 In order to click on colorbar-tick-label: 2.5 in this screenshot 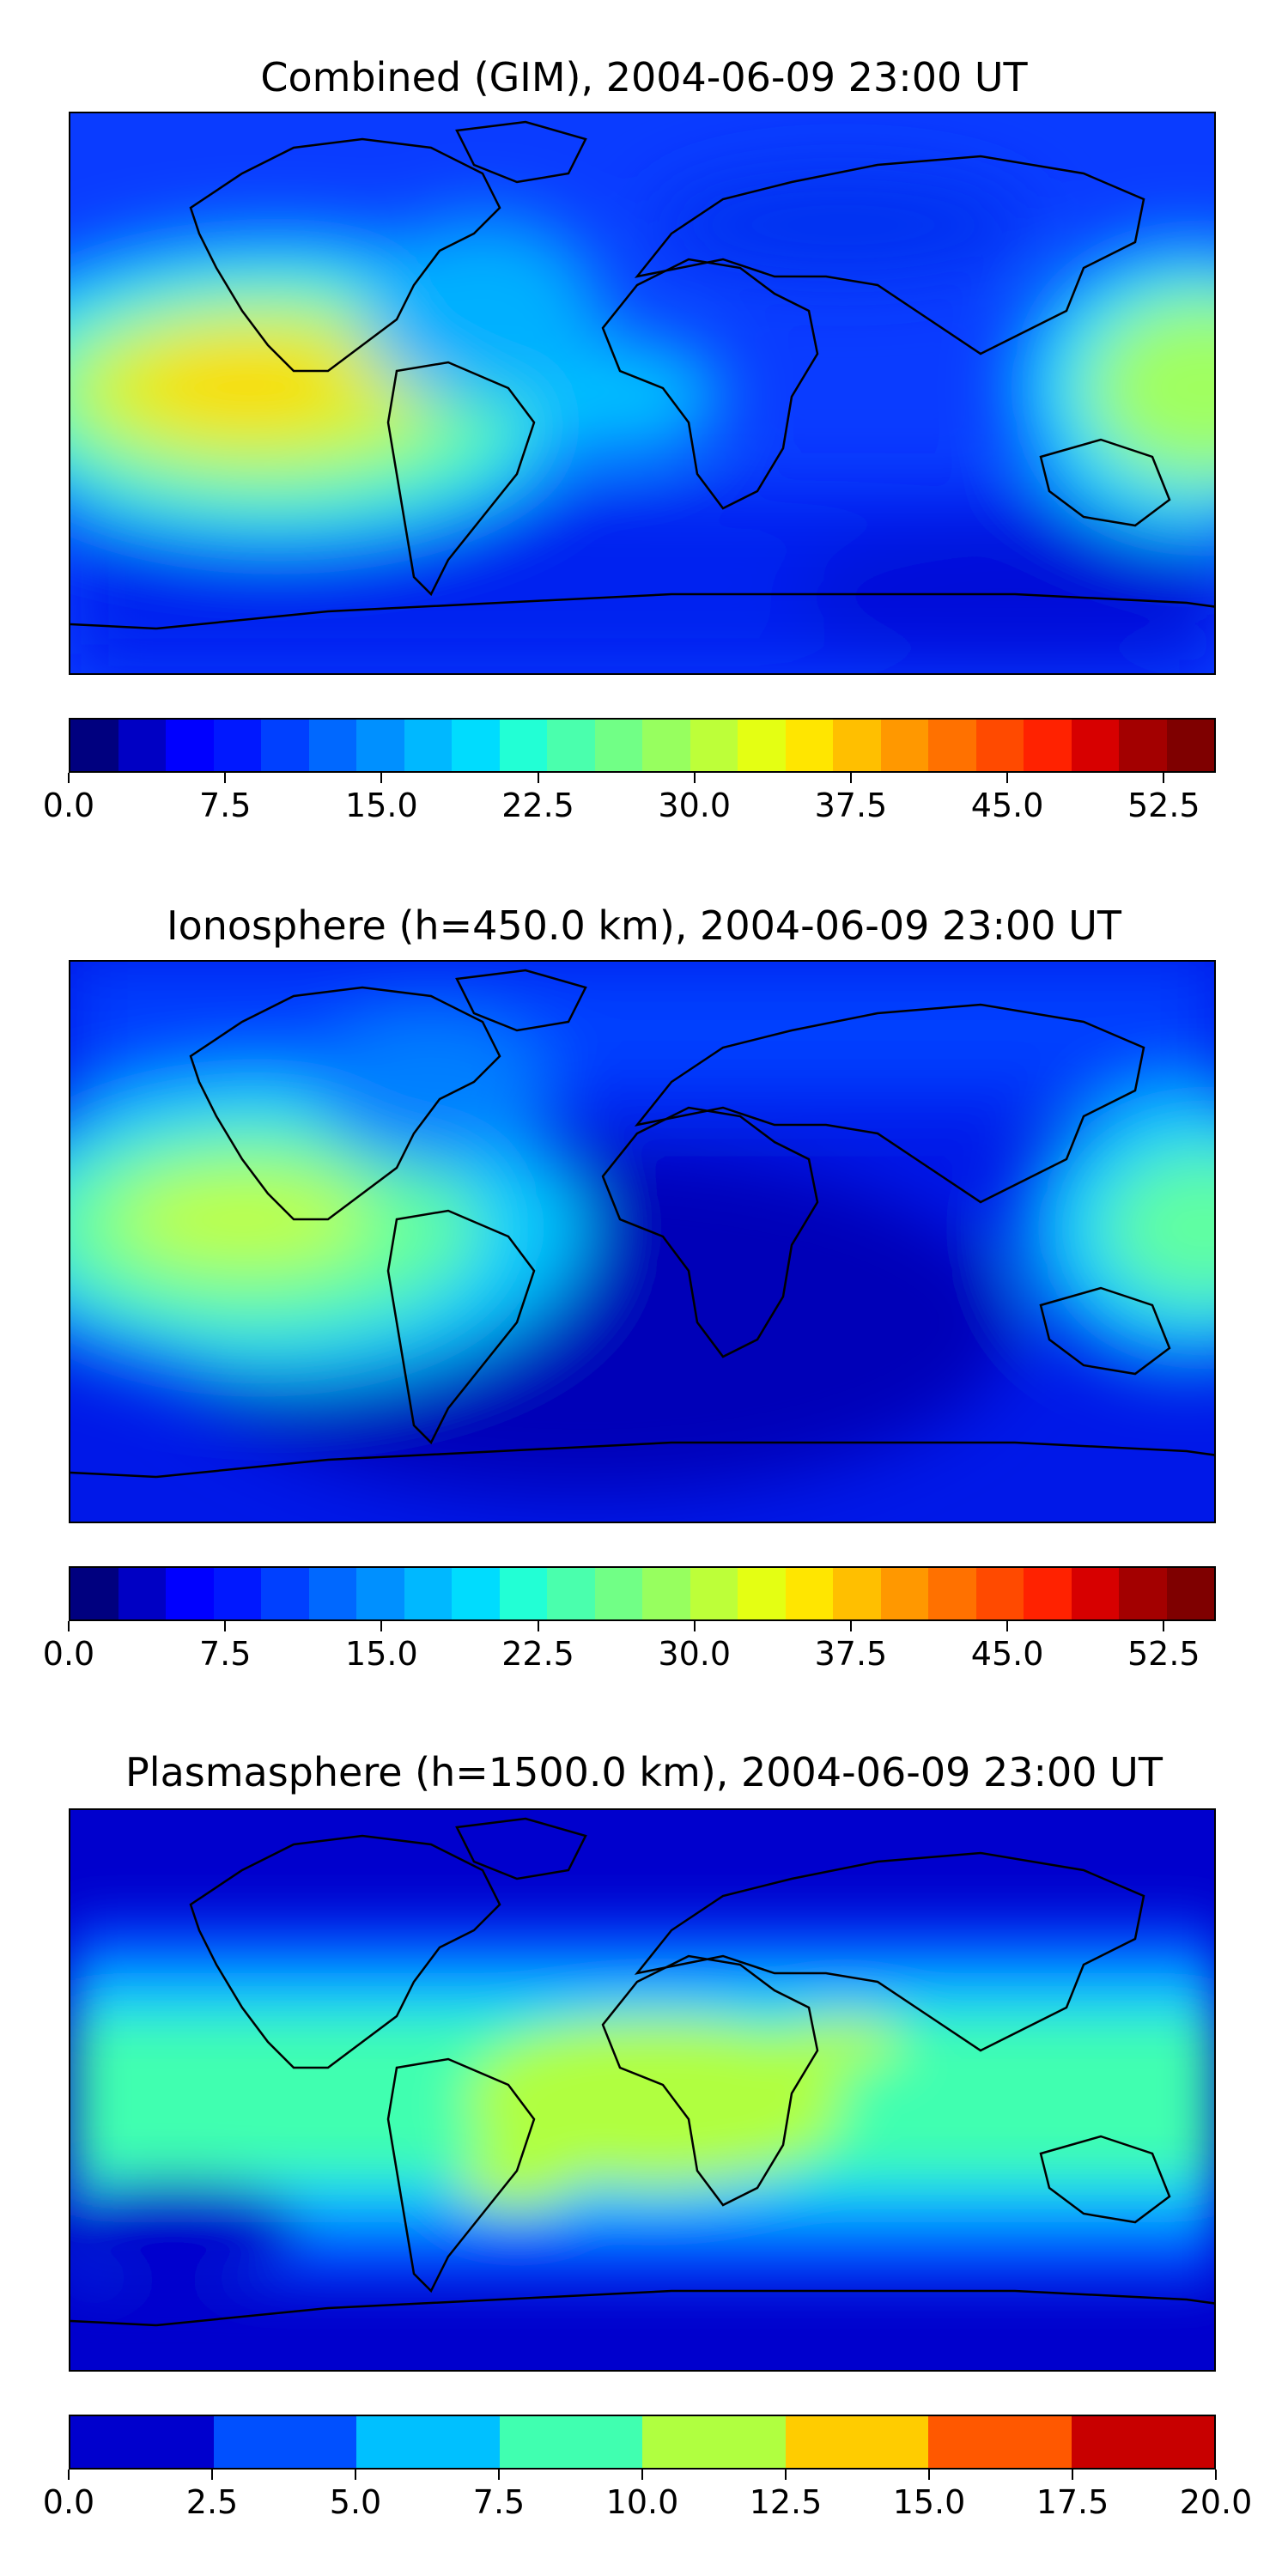, I will do `click(212, 2502)`.